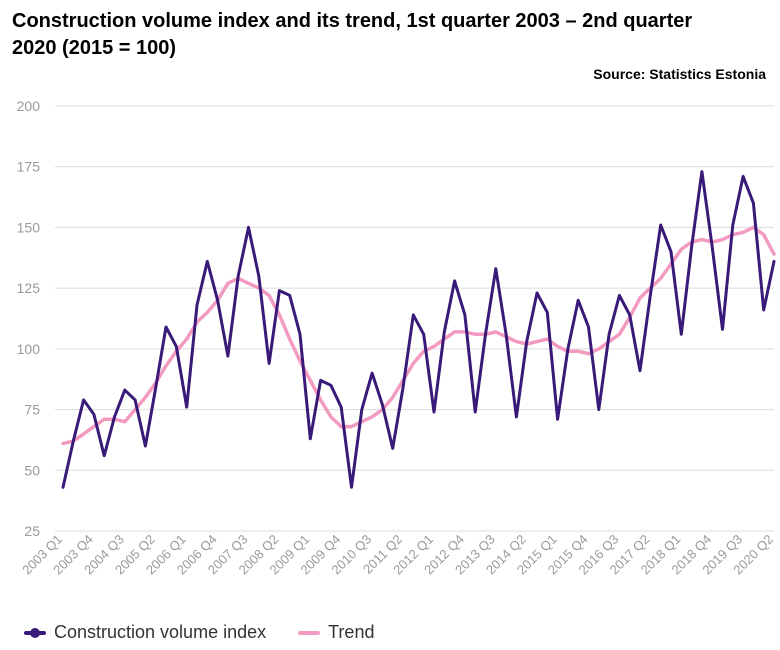 This screenshot has height=650, width=780. I want to click on y-tick-label: 50, so click(32, 470).